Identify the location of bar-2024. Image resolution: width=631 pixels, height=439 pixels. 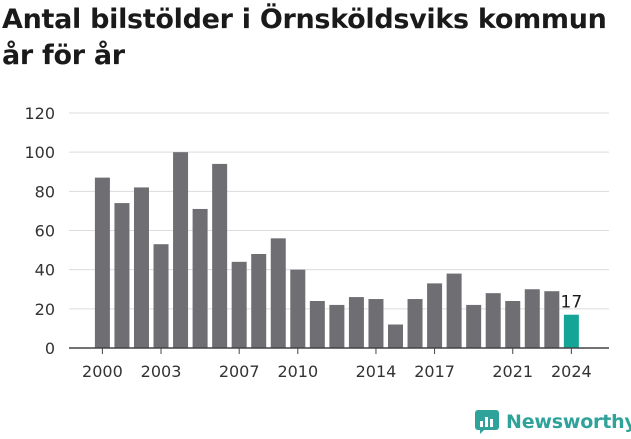
(571, 331).